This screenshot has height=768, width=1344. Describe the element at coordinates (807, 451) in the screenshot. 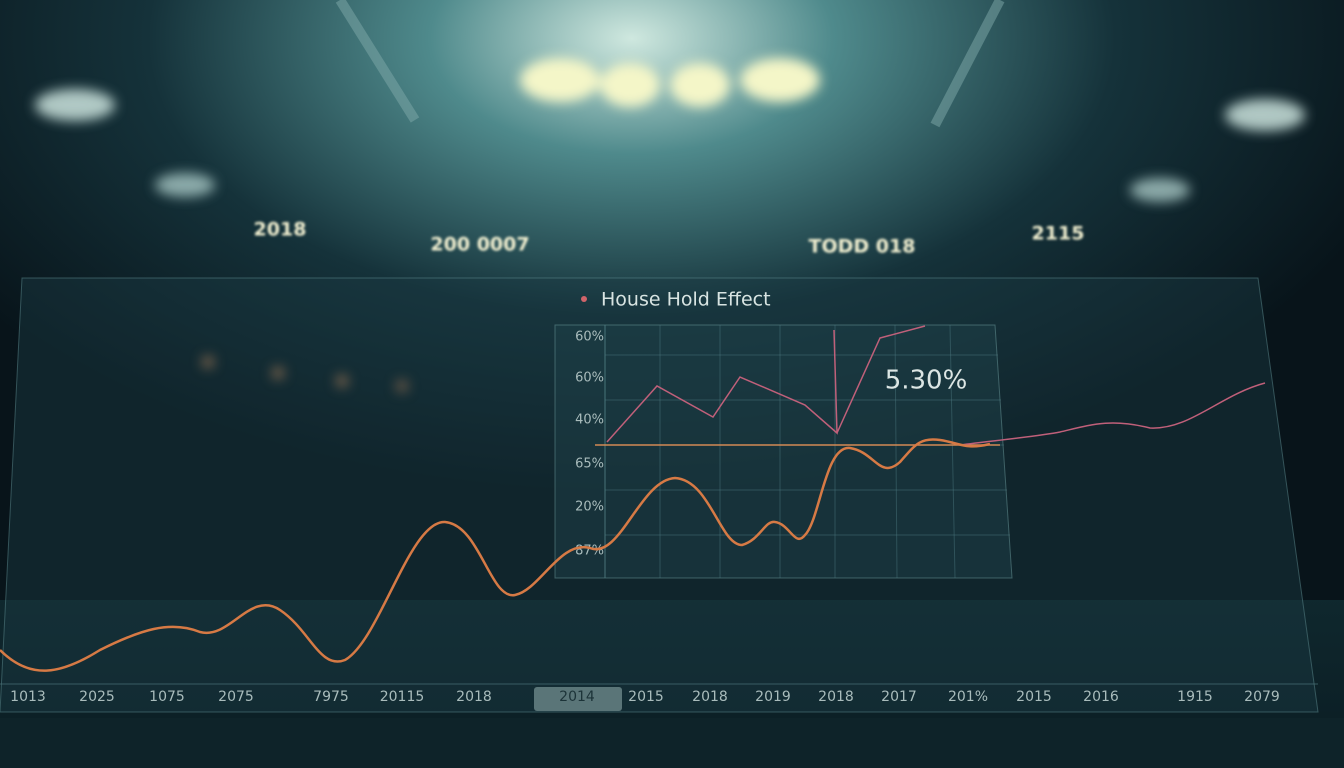

I see `inner-grid` at that location.